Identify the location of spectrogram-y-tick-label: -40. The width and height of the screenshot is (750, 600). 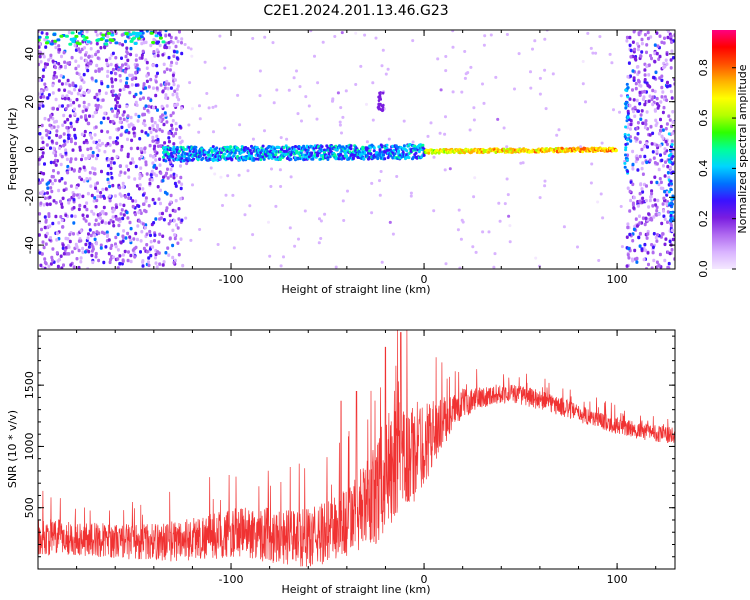
(29, 245).